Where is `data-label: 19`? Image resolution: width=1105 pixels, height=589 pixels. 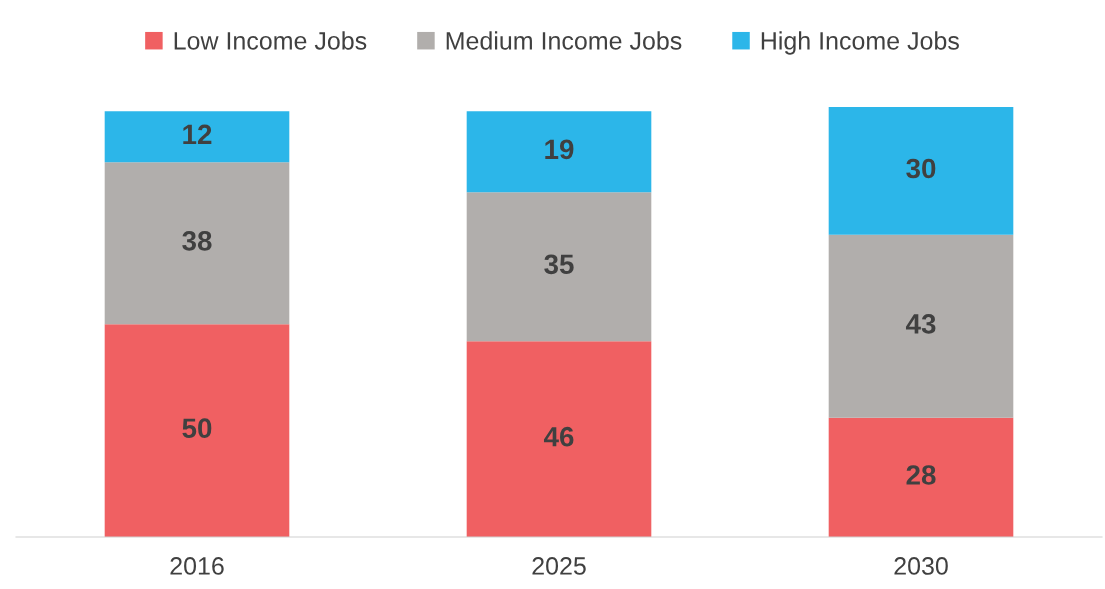 data-label: 19 is located at coordinates (559, 149).